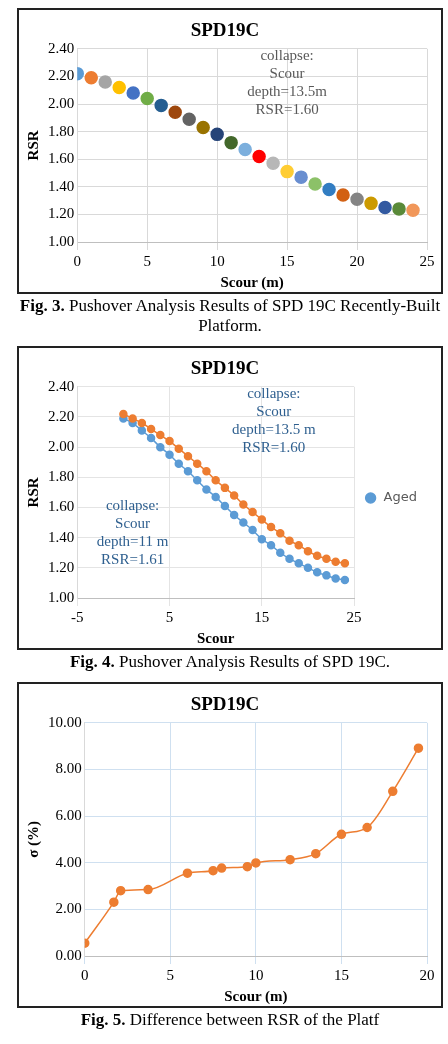 The width and height of the screenshot is (448, 1044). Describe the element at coordinates (33, 839) in the screenshot. I see `y-axis-title: σ (%)` at that location.